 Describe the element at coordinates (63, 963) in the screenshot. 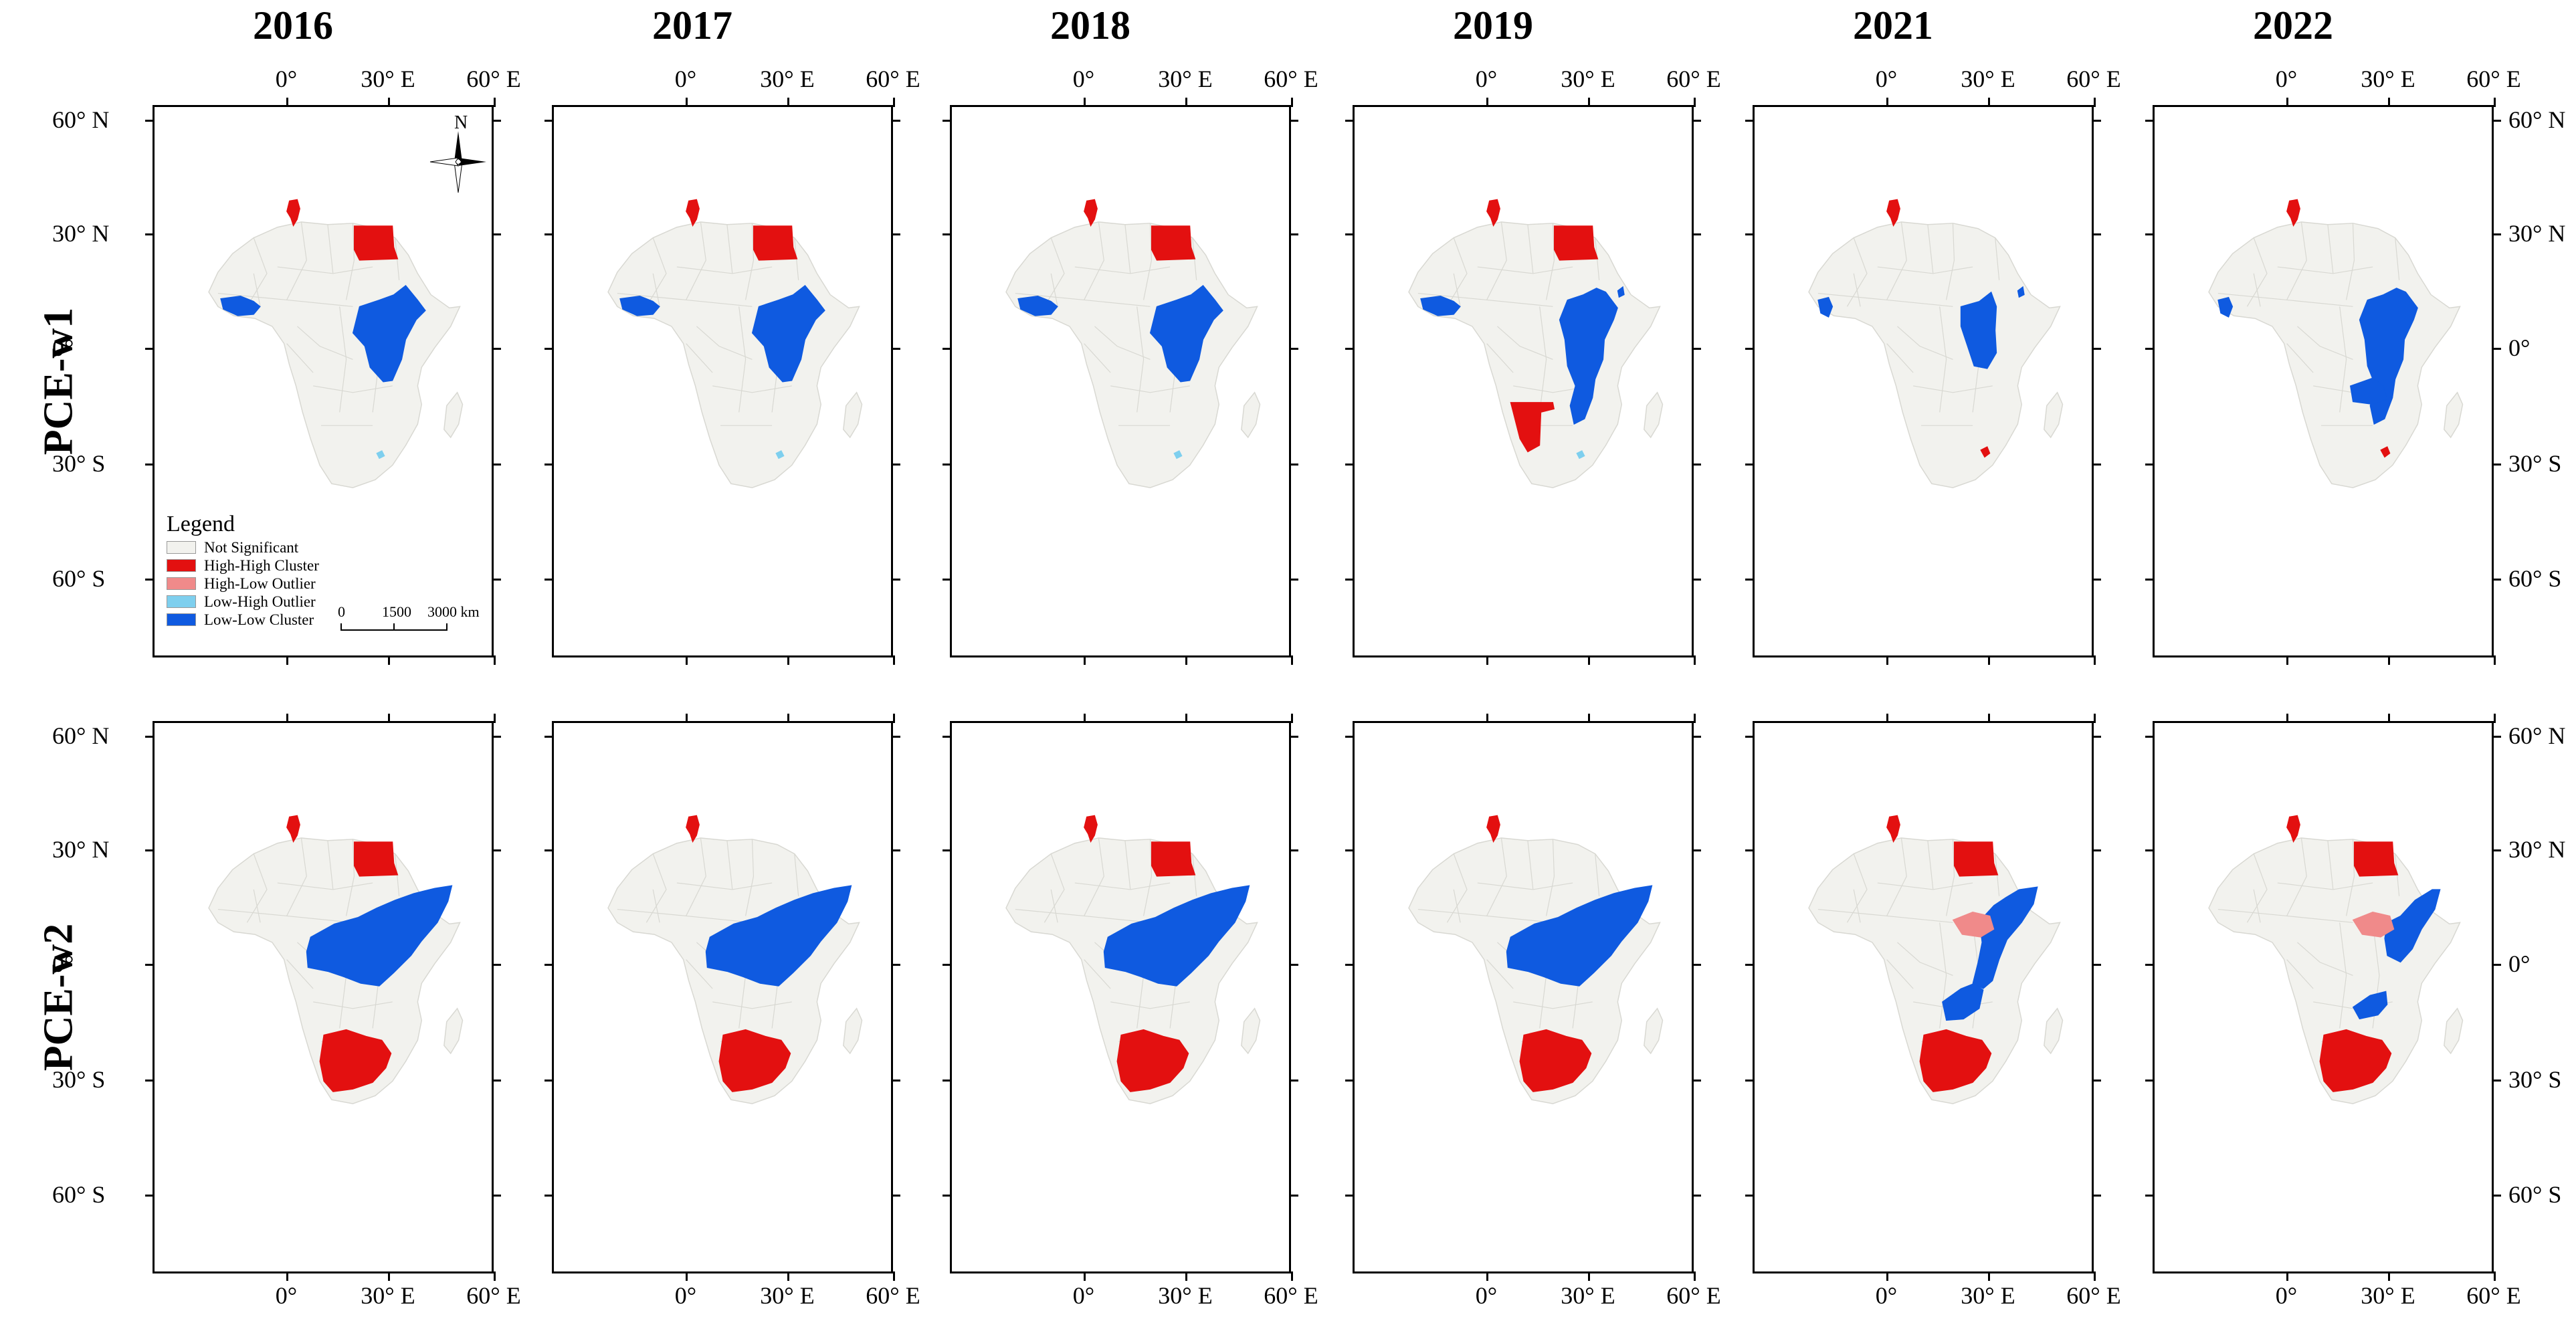

I see `lat-label: 0°` at that location.